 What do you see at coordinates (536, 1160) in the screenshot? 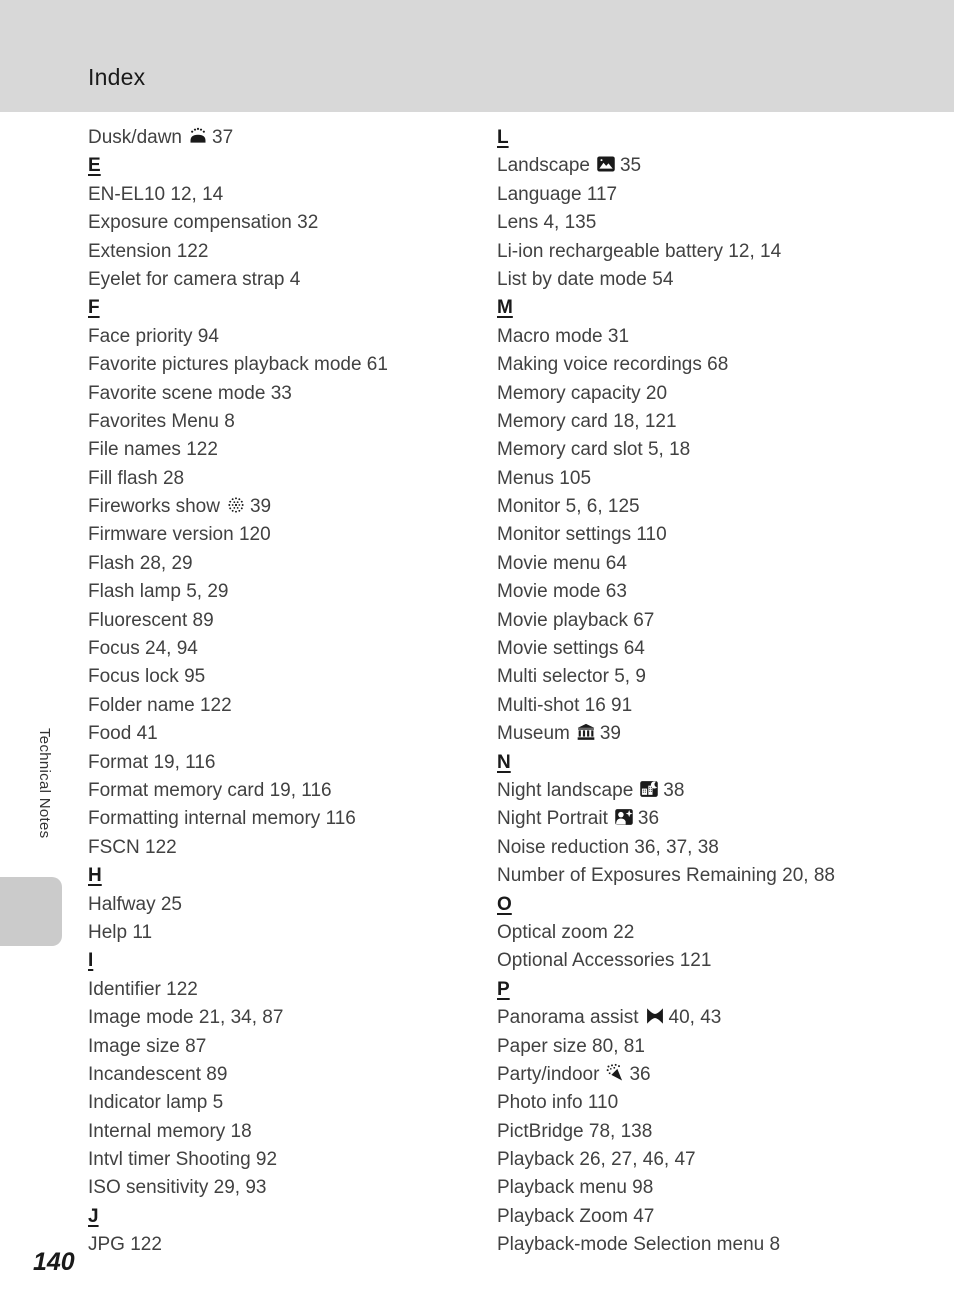
I see `entry-label: Playback` at bounding box center [536, 1160].